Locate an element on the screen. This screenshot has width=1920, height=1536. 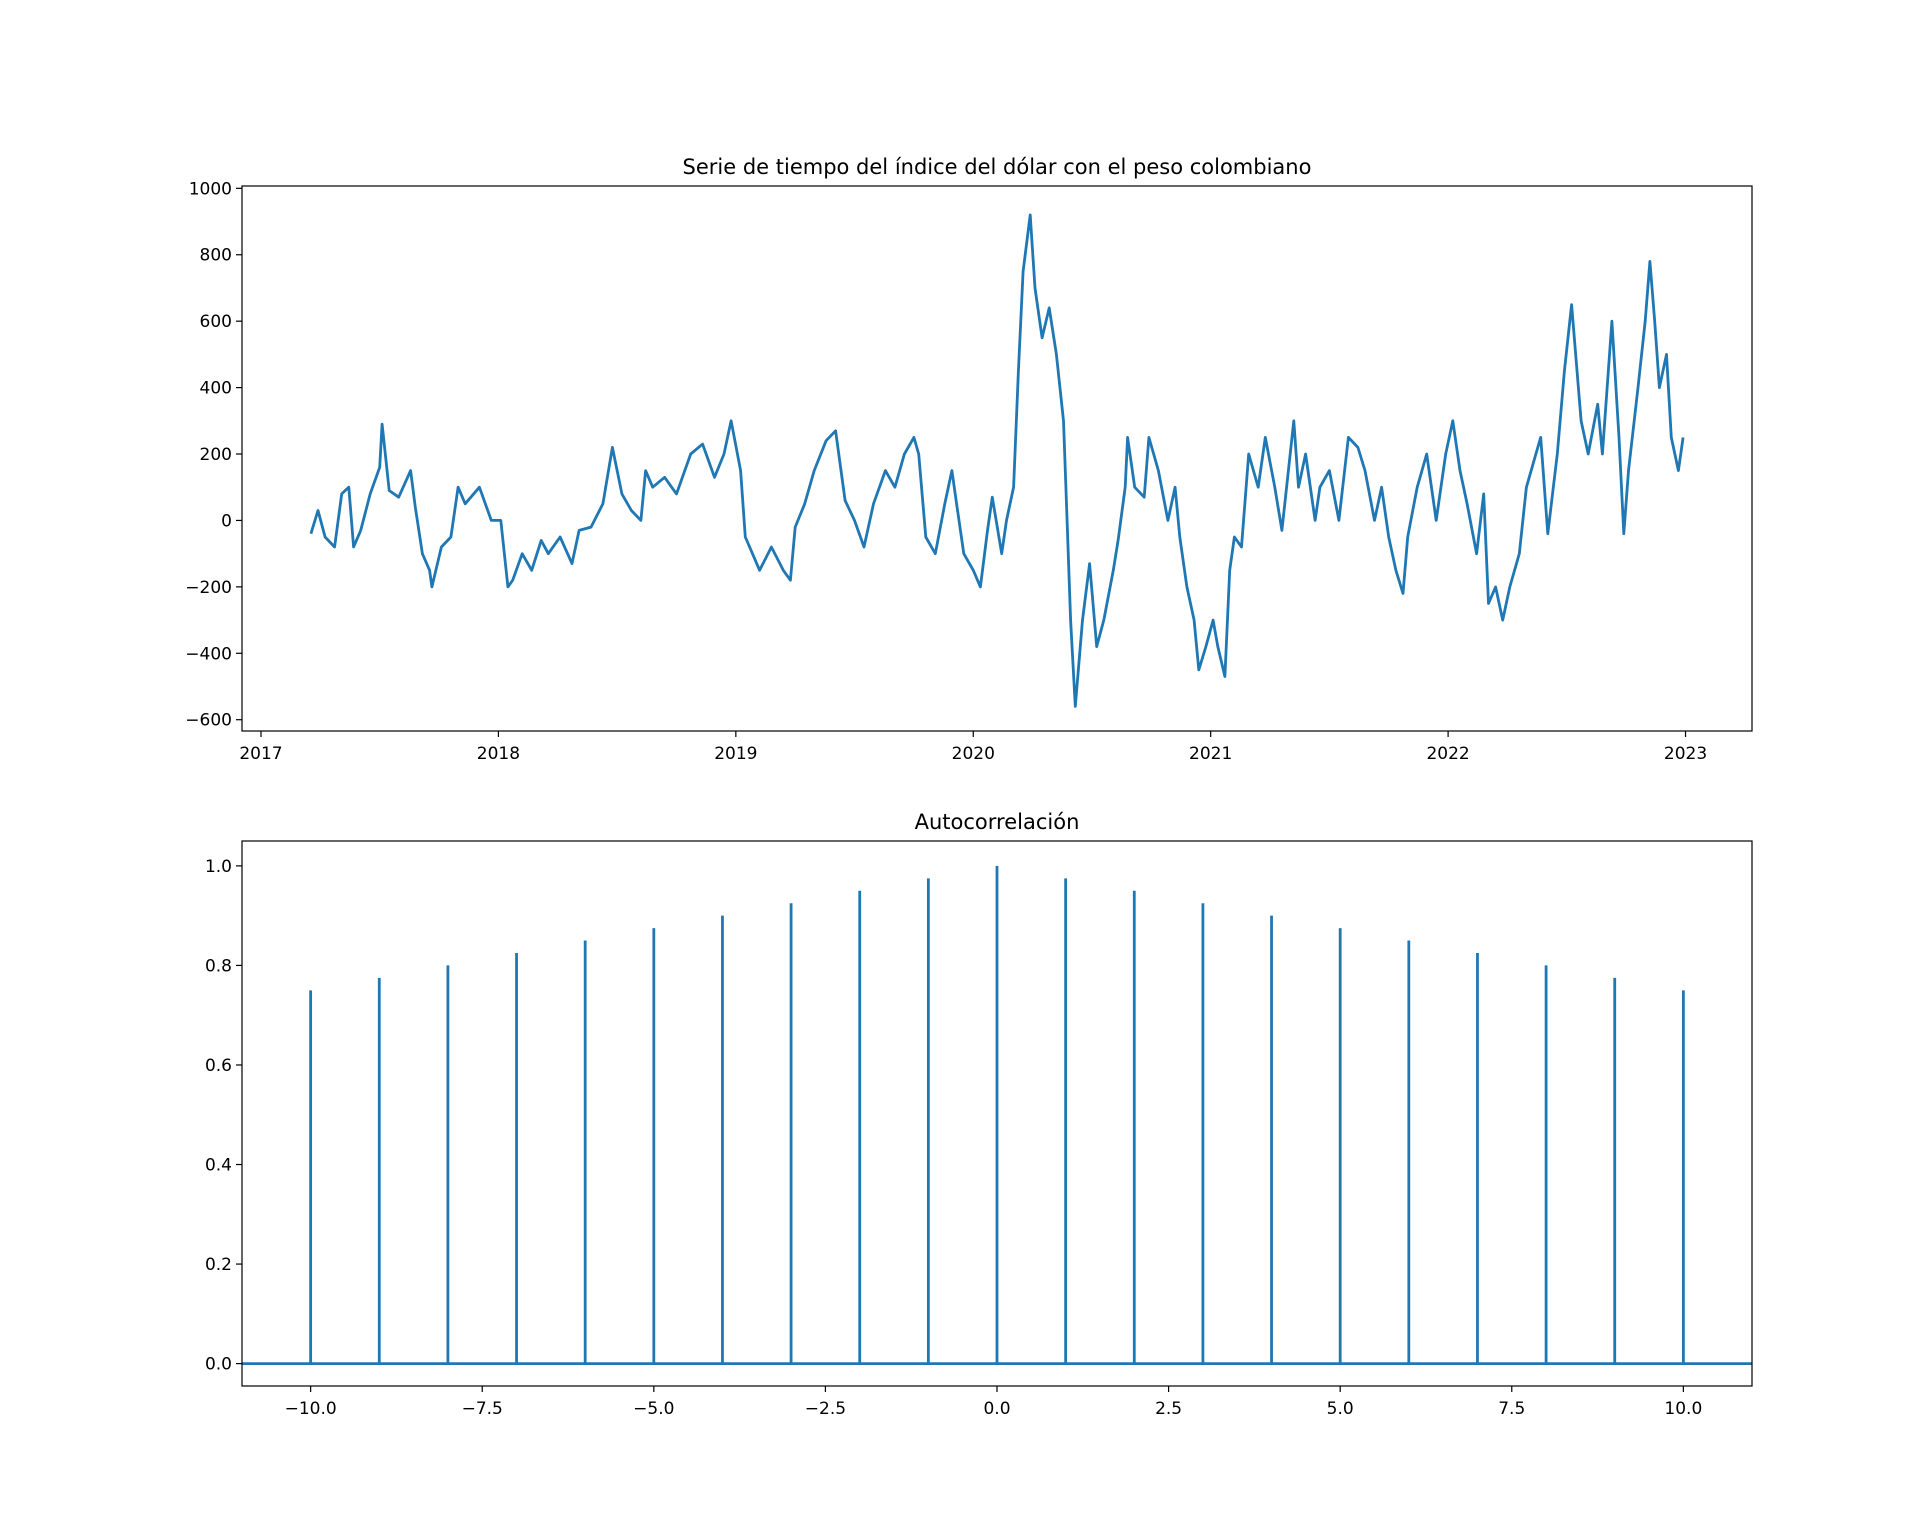
x-tick-label: 2021 is located at coordinates (1210, 754).